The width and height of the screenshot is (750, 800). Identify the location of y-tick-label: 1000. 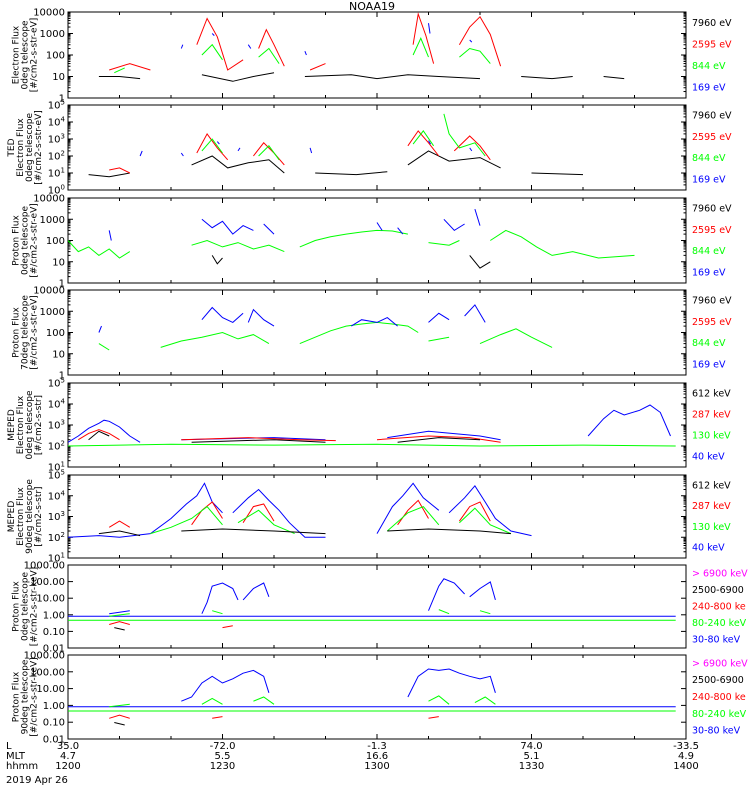
(52, 220).